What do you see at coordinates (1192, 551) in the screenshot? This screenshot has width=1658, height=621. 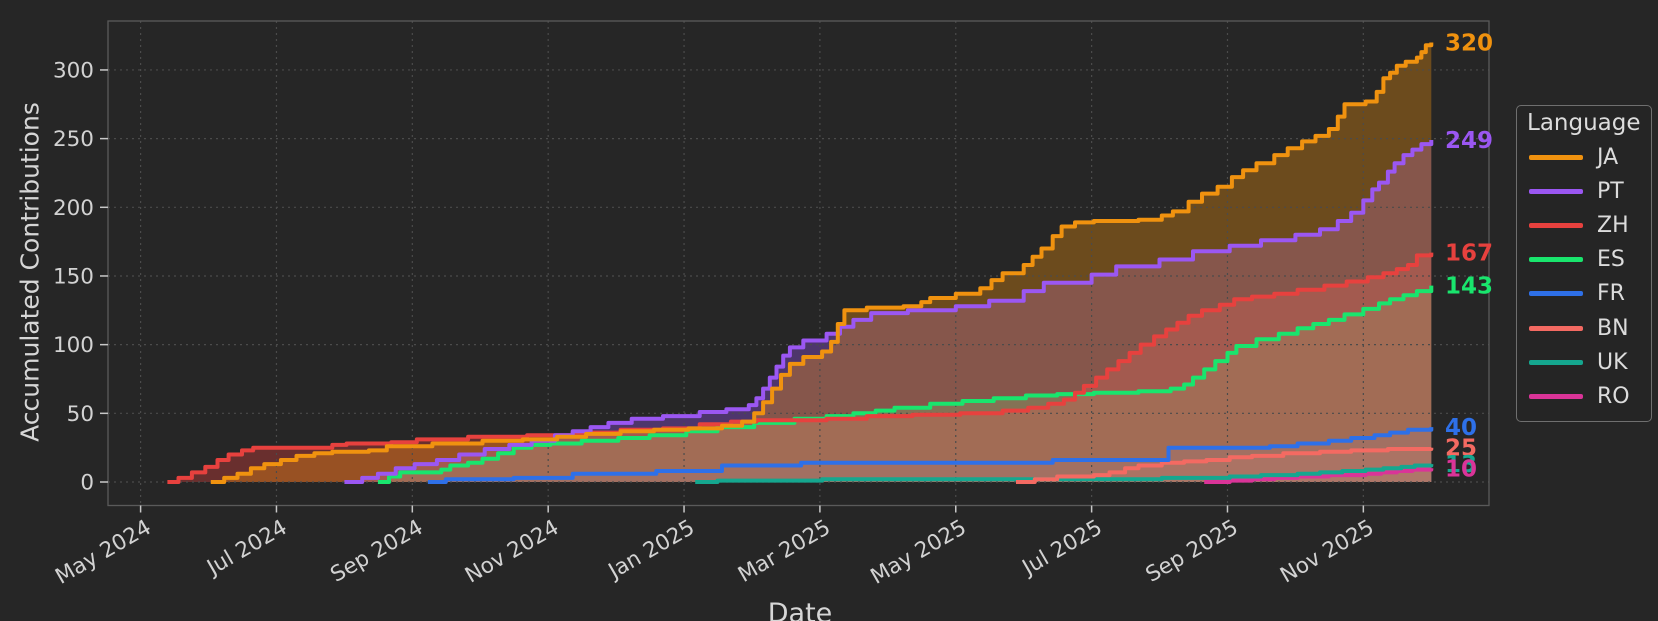 I see `x-tick-label: Sep 2025` at bounding box center [1192, 551].